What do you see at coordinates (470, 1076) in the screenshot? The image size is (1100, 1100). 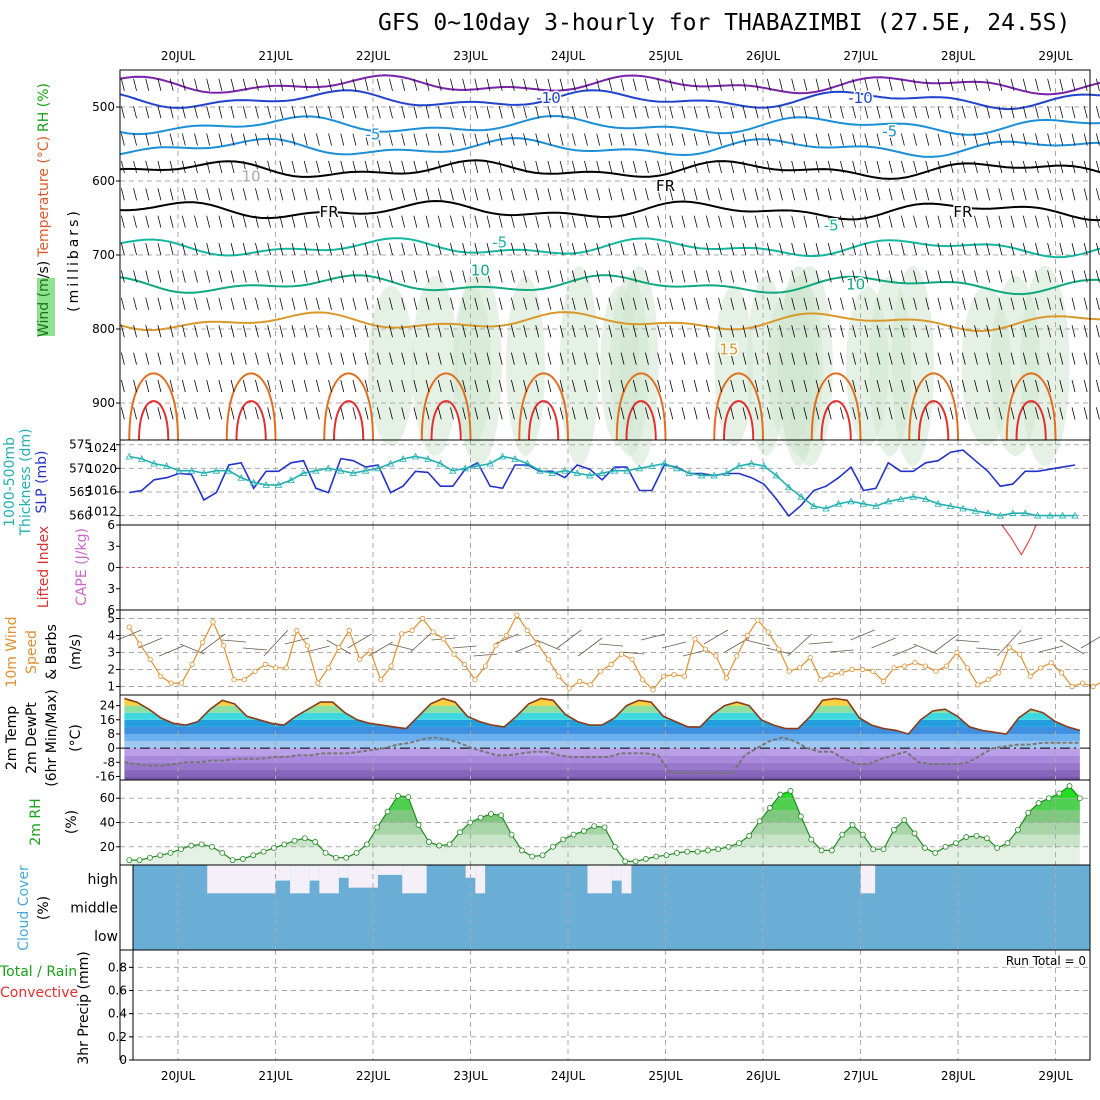 I see `x-tick-label-bottom: 23JUL` at bounding box center [470, 1076].